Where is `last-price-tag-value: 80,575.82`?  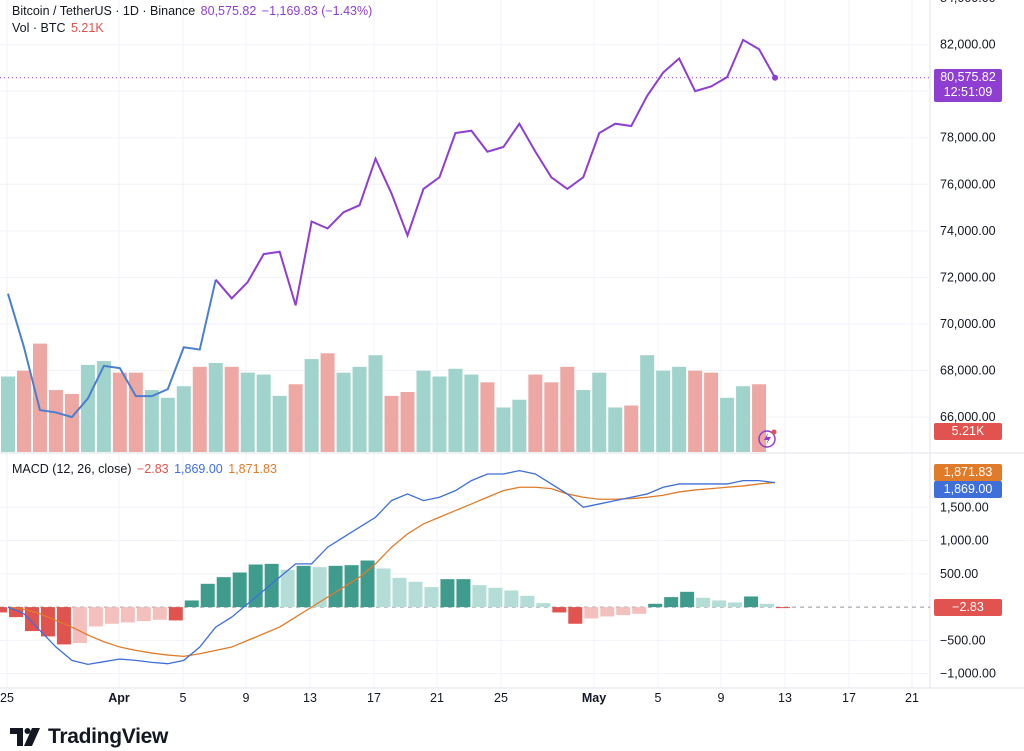
last-price-tag-value: 80,575.82 is located at coordinates (968, 77).